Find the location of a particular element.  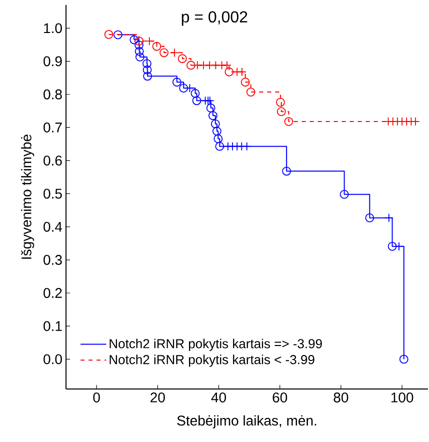

x-tick-label: 60 is located at coordinates (280, 397).